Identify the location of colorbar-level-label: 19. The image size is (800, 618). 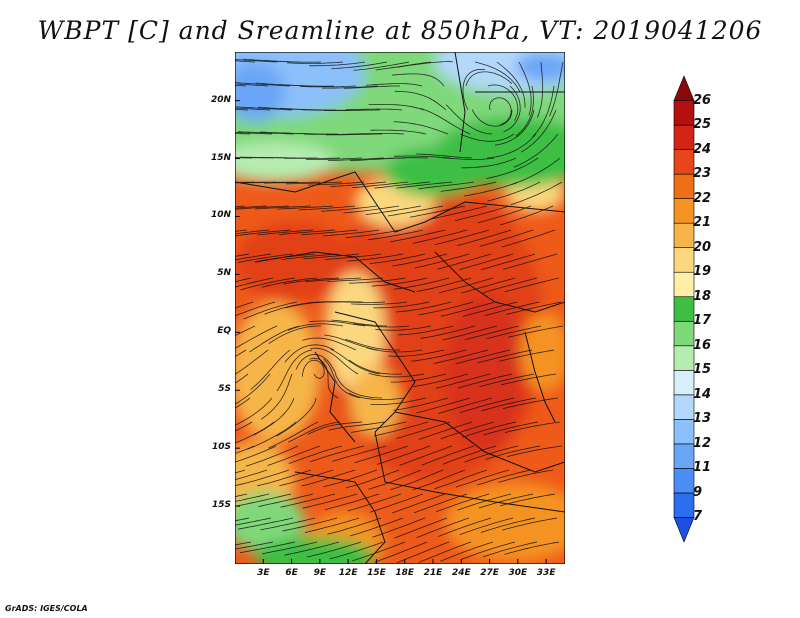
(702, 272).